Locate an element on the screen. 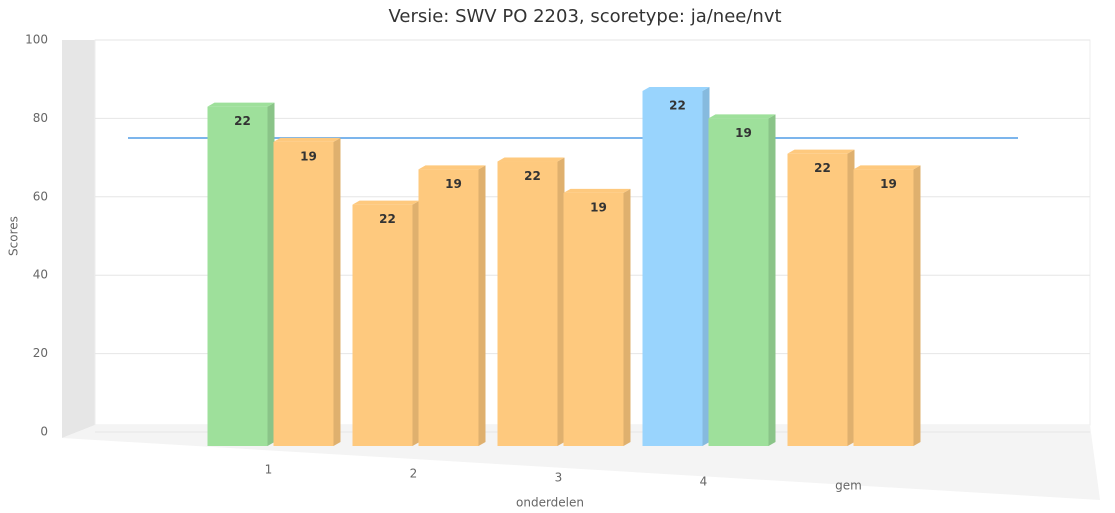  y-tick-label: 40 is located at coordinates (40, 275).